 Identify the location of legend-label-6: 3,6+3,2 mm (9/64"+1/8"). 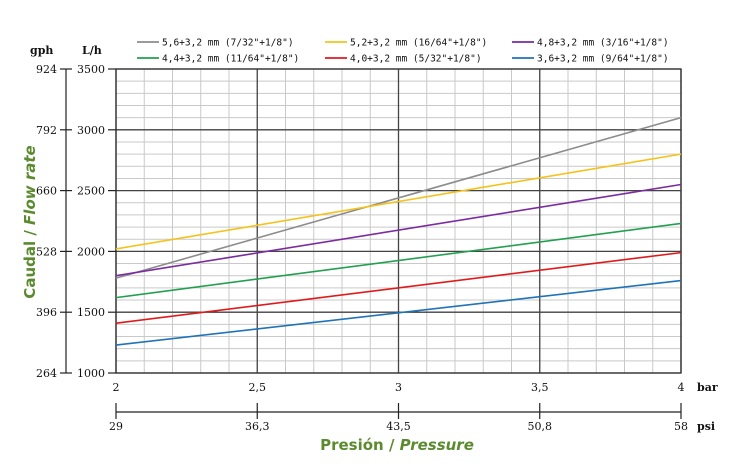
(603, 59).